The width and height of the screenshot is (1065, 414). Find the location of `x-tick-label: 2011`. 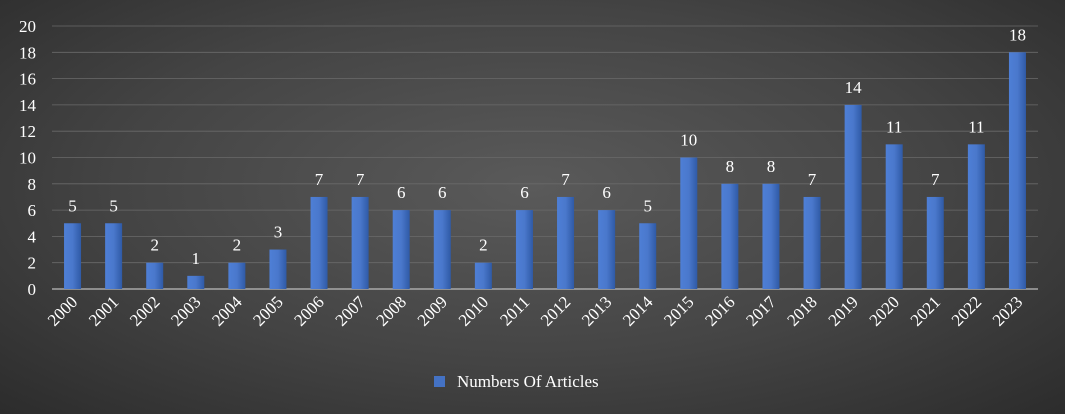

x-tick-label: 2011 is located at coordinates (514, 310).